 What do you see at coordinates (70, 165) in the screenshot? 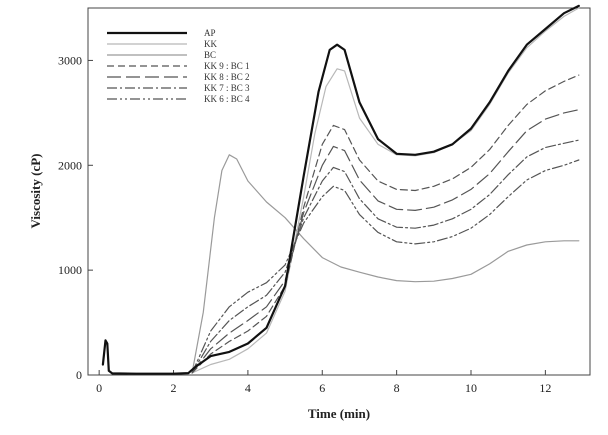
I see `y-tick-label: 2000` at bounding box center [70, 165].